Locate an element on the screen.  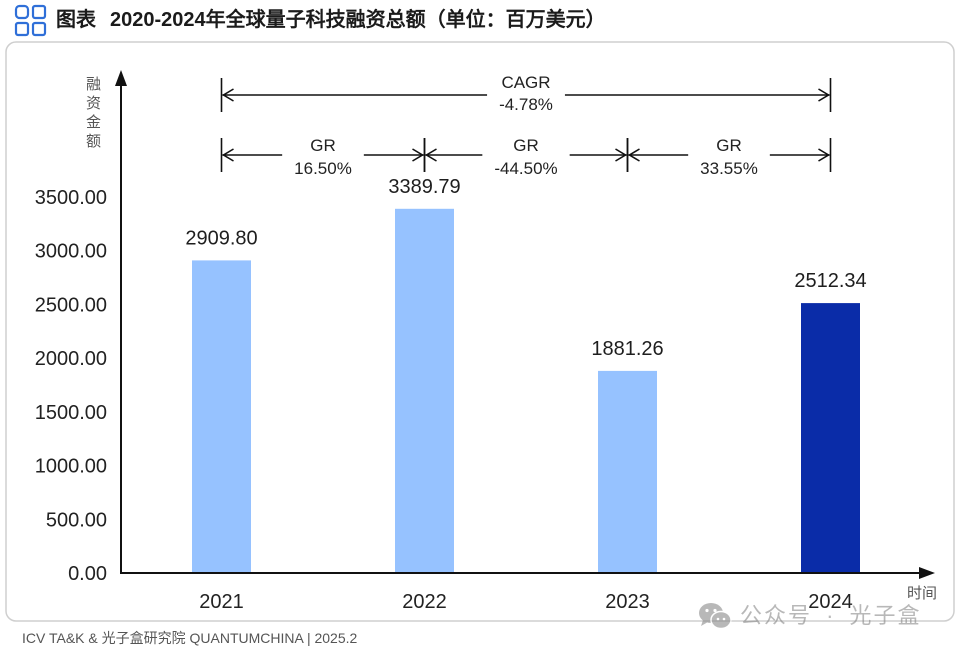
y-axis-label: 融资金额 is located at coordinates (92, 114).